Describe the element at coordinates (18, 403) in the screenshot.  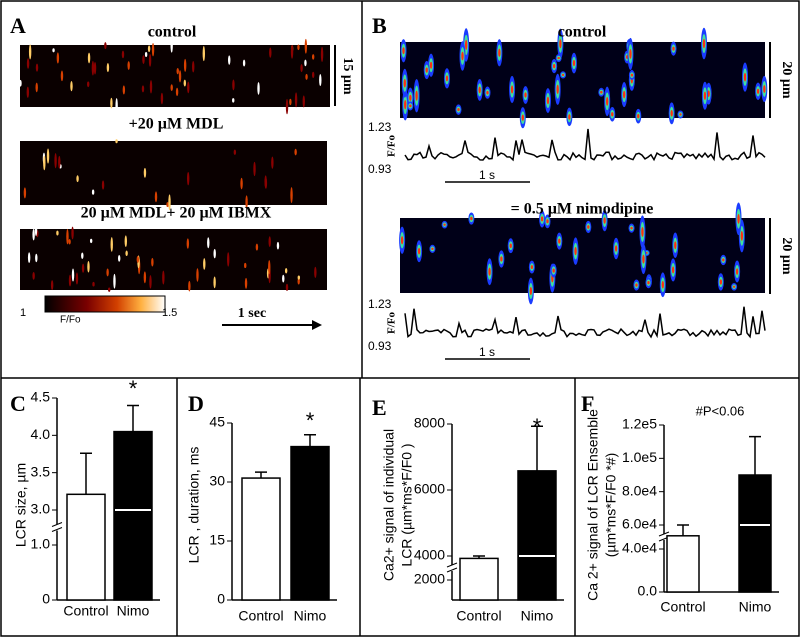
I see `panel-label: C` at that location.